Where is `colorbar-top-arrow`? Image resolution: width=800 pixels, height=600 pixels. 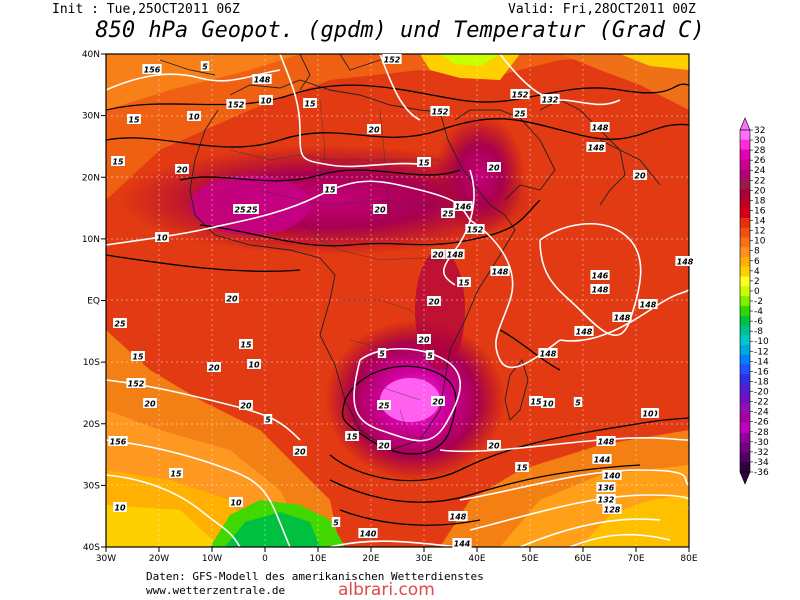
colorbar-top-arrow is located at coordinates (745, 124).